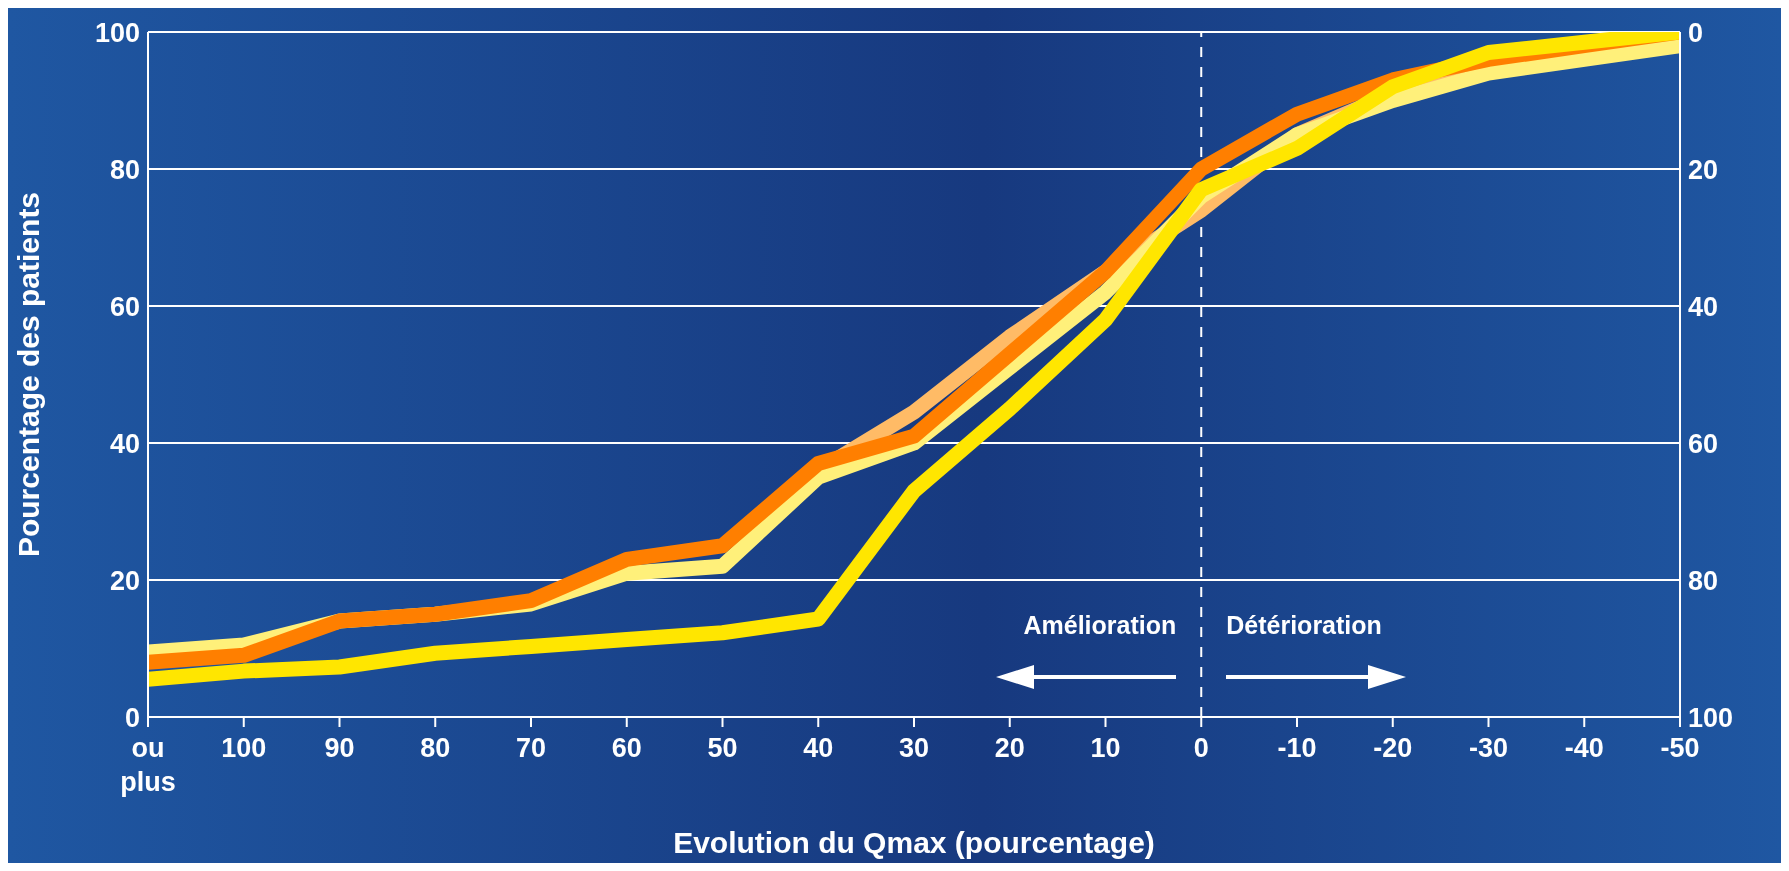 The width and height of the screenshot is (1789, 871). Describe the element at coordinates (1488, 748) in the screenshot. I see `x-tick-label: -30` at that location.